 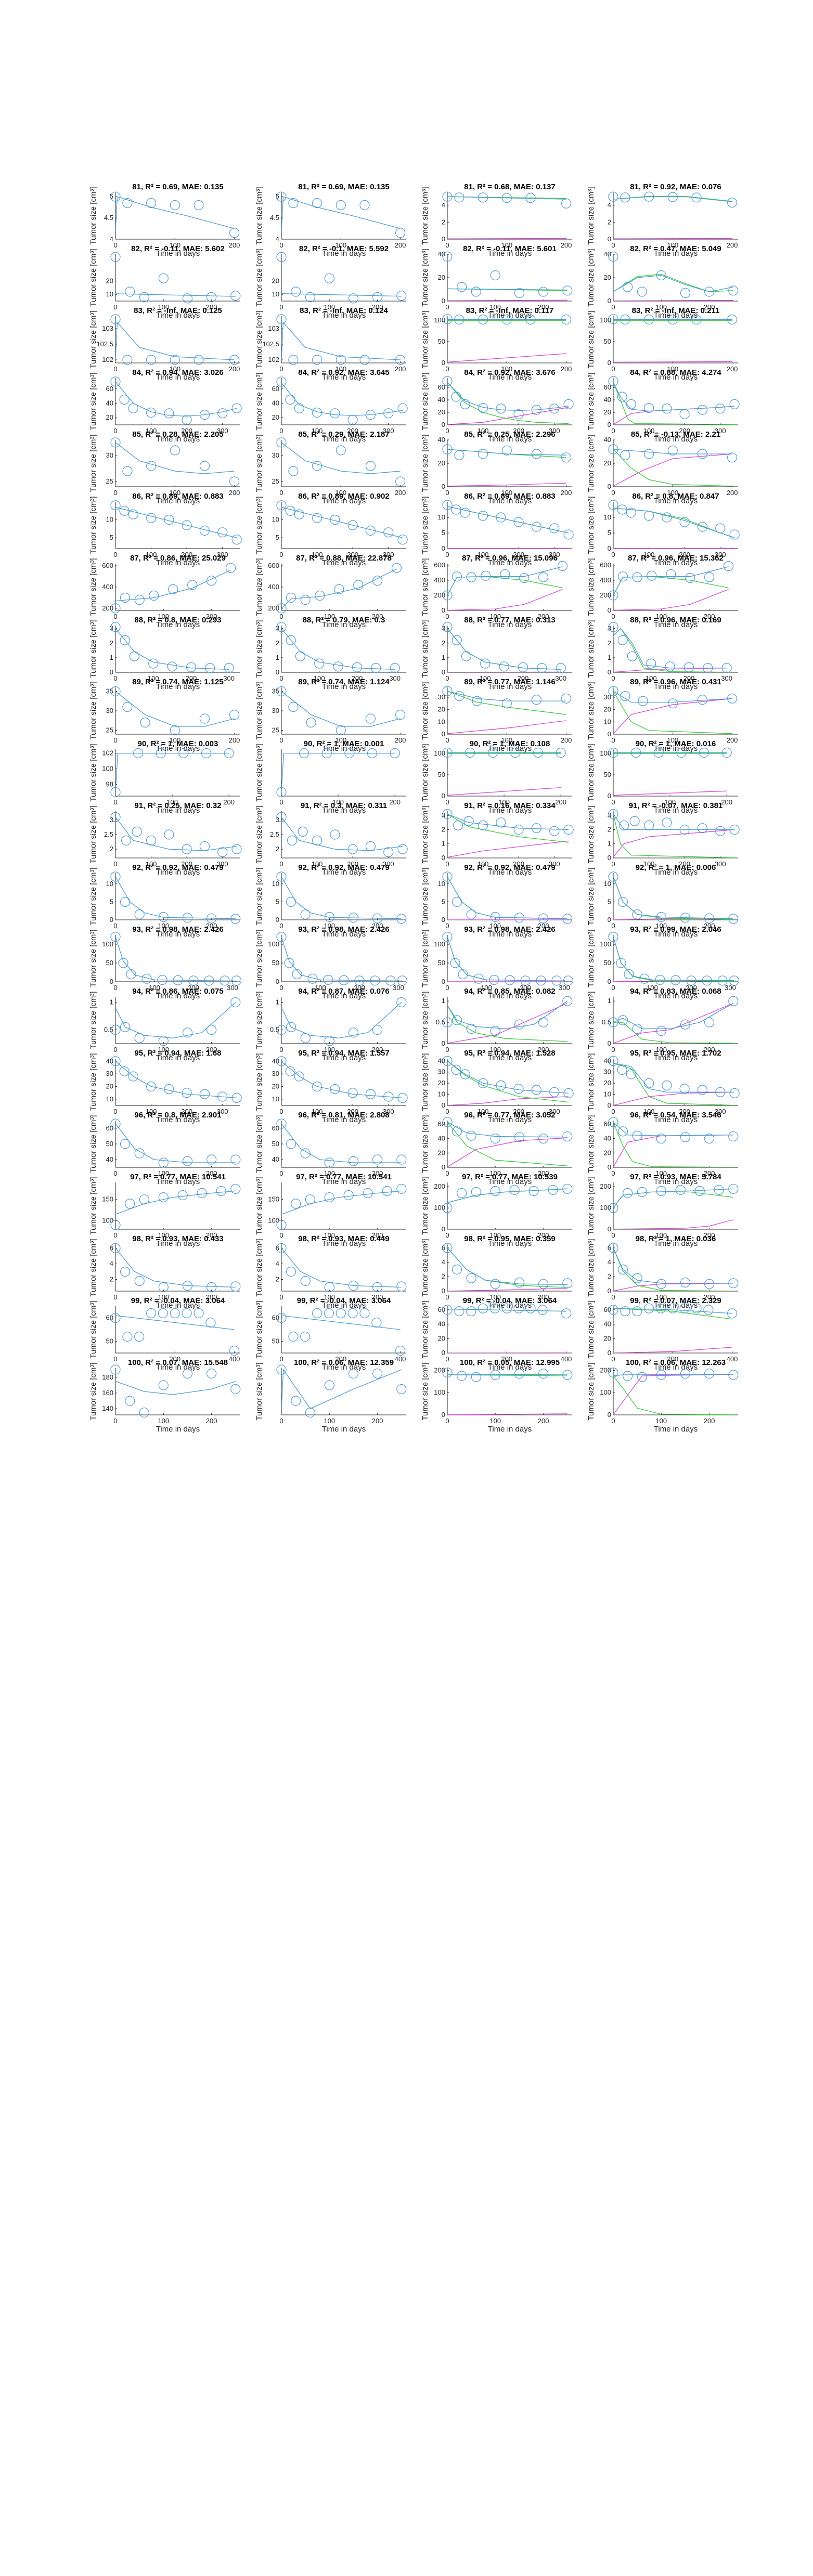 What do you see at coordinates (177, 1115) in the screenshot?
I see `subplot-title: 96, R² = 0.8, MAE: 2.901` at bounding box center [177, 1115].